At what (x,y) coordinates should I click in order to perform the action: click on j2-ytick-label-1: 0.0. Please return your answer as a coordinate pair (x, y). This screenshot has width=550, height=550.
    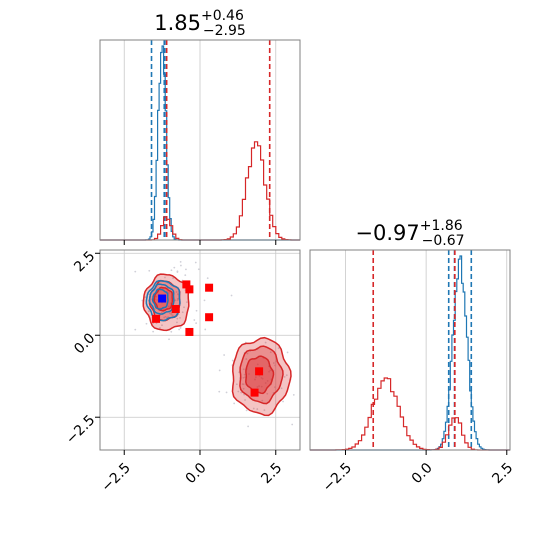
    Looking at the image, I should click on (84, 343).